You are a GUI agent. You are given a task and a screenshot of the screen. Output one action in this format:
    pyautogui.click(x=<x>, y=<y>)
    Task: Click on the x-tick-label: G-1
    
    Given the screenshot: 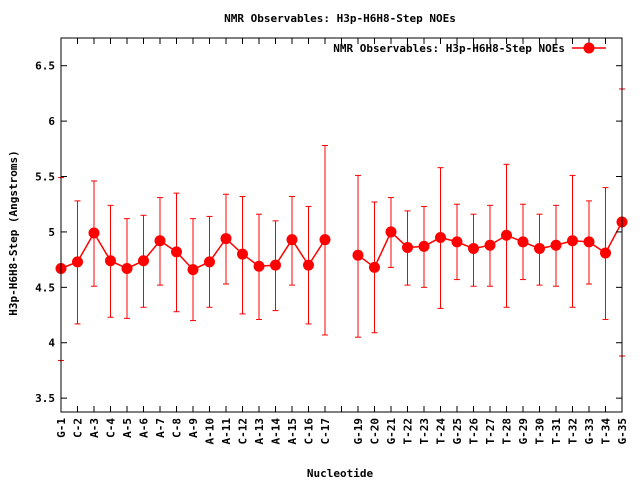 What is the action you would take?
    pyautogui.click(x=61, y=428)
    